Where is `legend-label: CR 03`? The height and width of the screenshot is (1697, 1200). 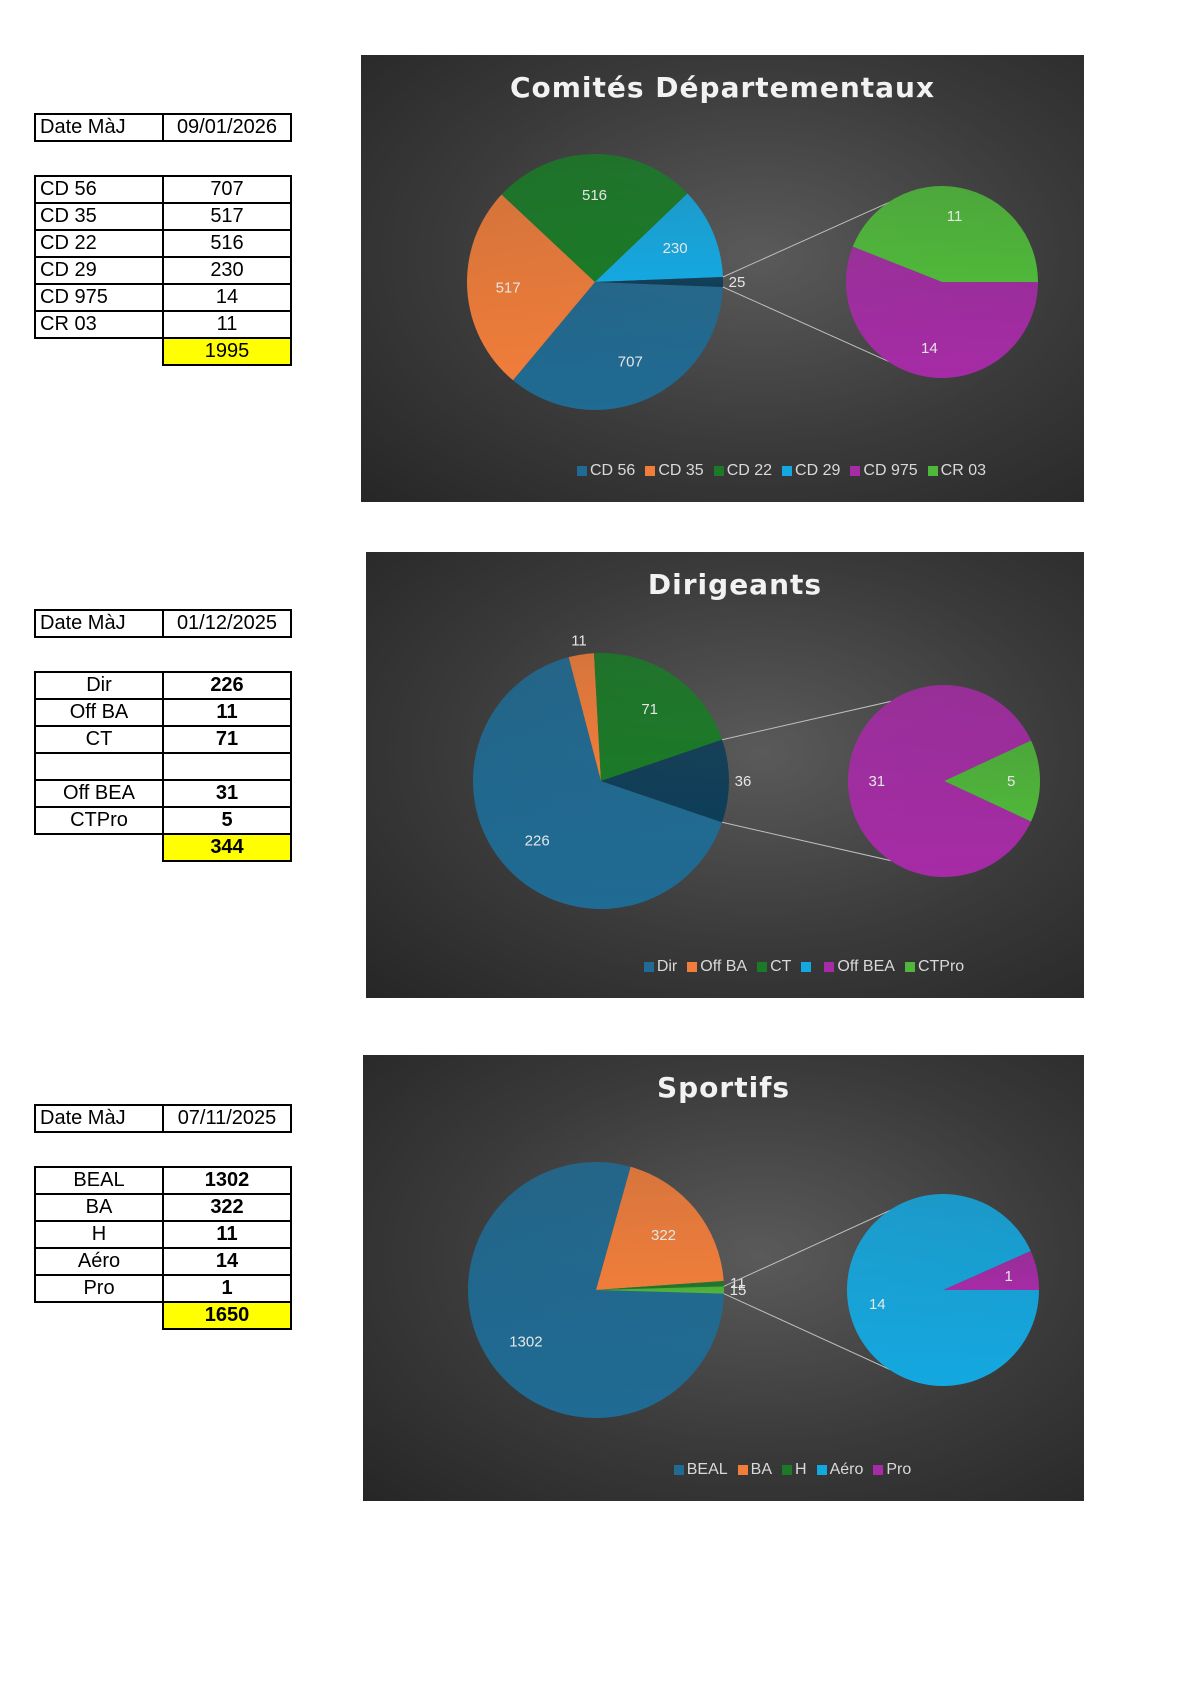
legend-label: CR 03 is located at coordinates (963, 470).